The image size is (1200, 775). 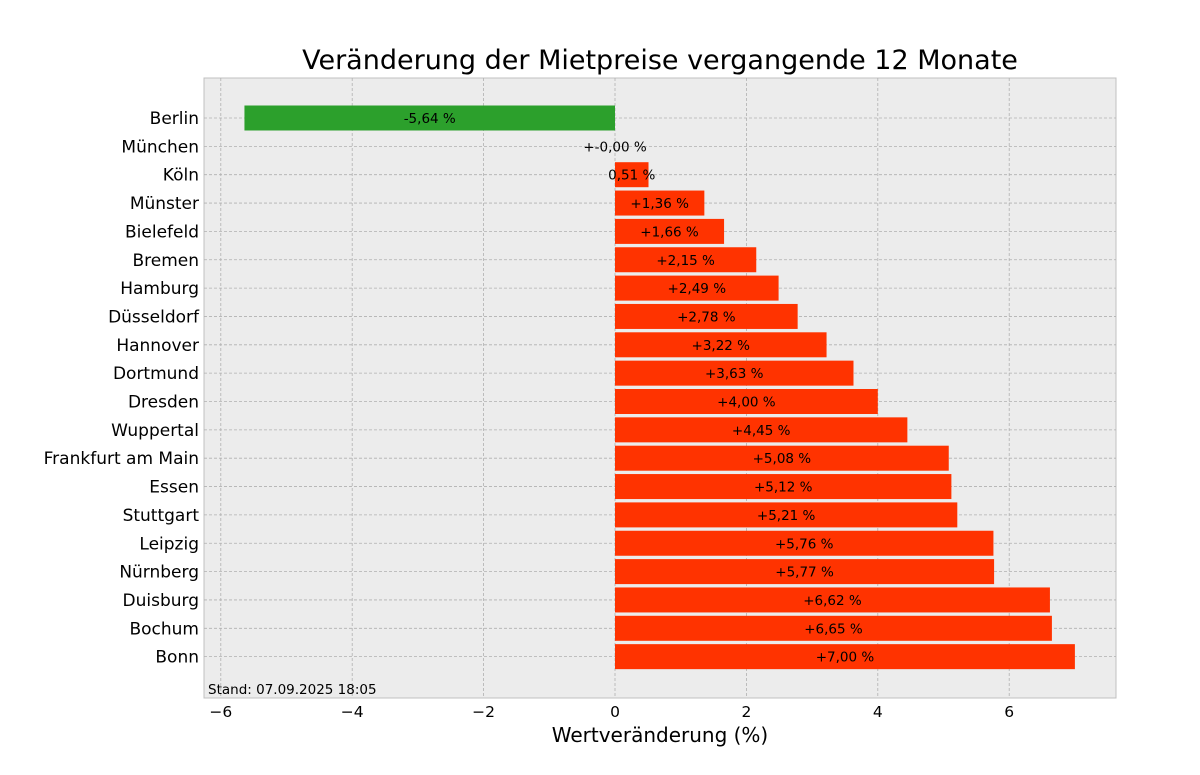 I want to click on x-tick-label: −2, so click(x=483, y=712).